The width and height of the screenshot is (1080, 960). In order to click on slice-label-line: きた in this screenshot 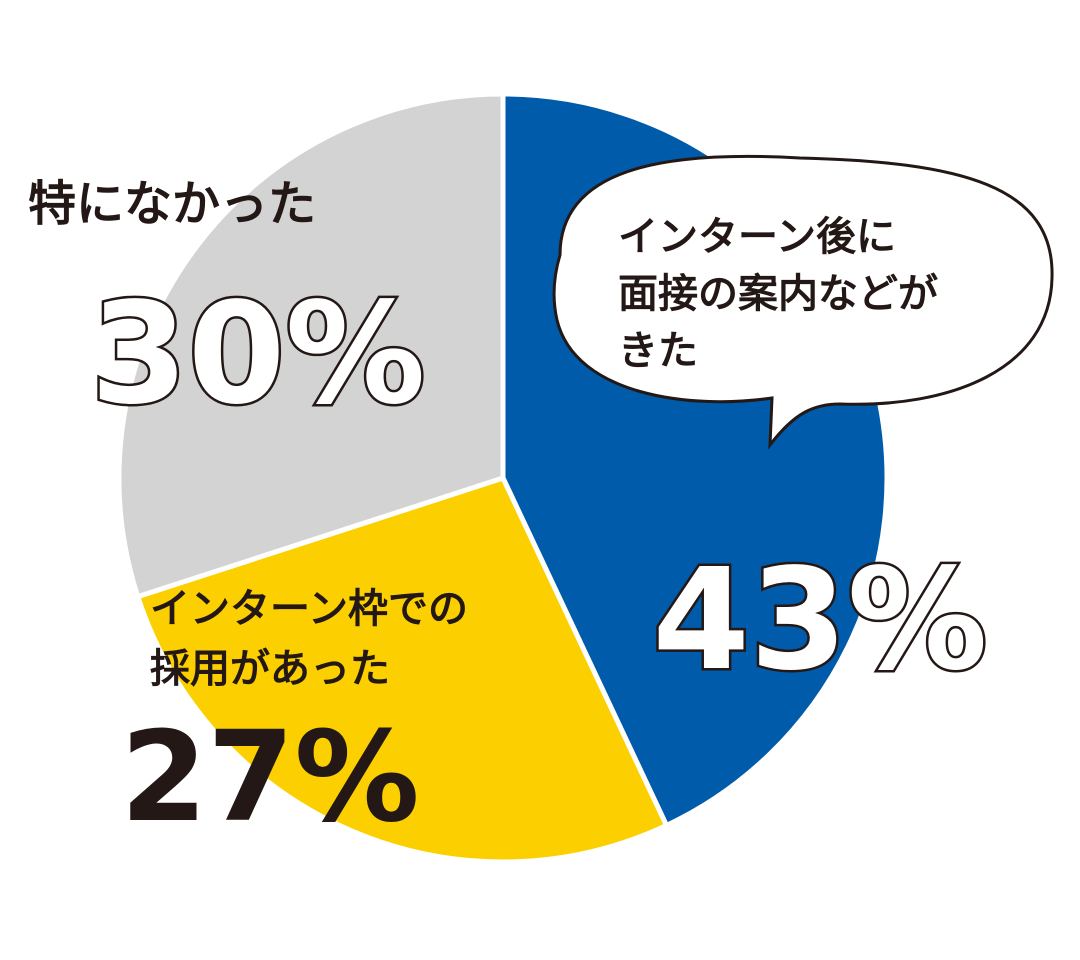, I will do `click(658, 351)`.